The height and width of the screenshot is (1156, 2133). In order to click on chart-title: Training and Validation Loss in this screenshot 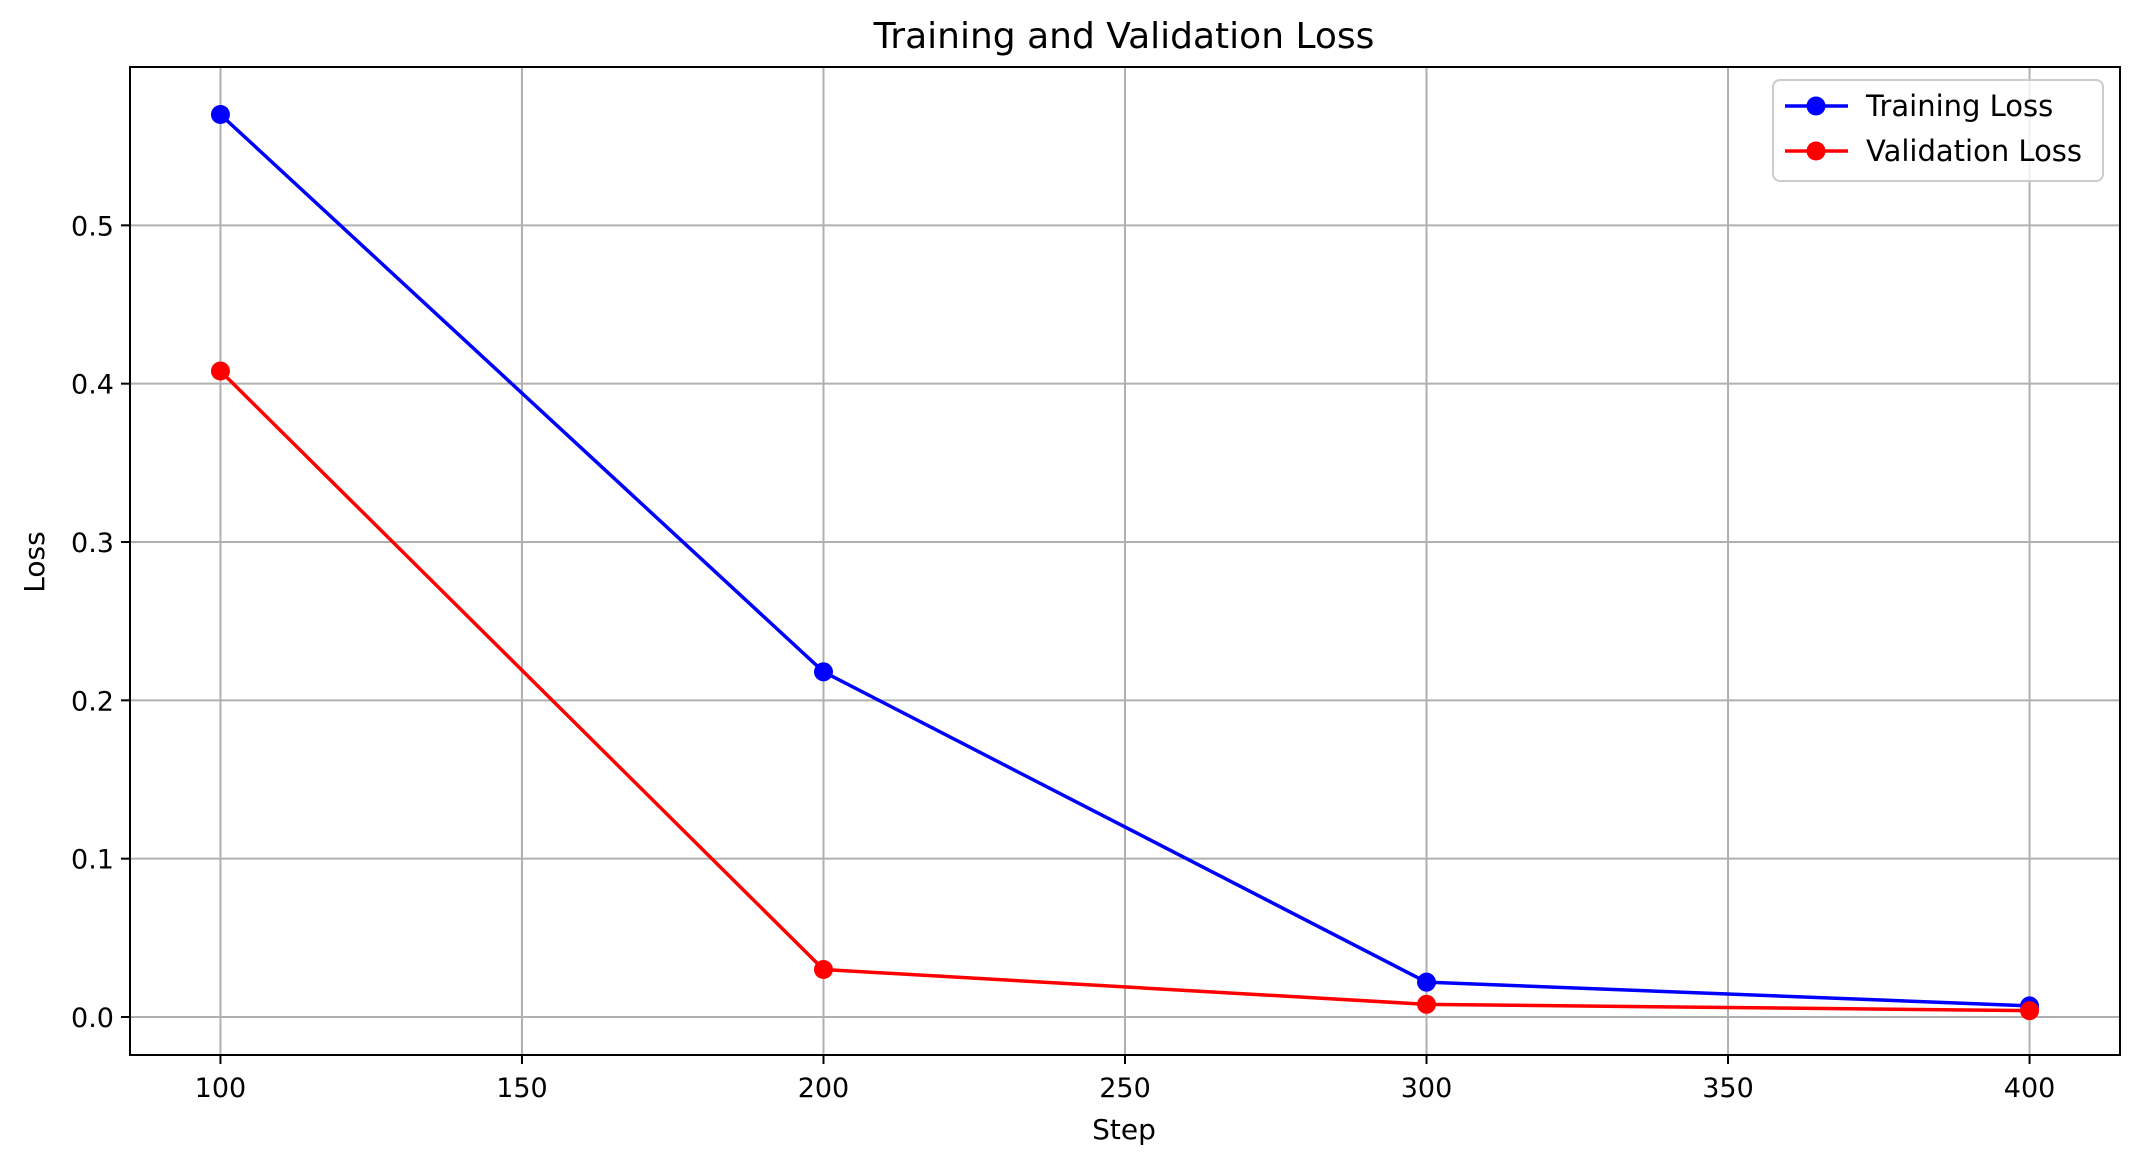, I will do `click(1124, 36)`.